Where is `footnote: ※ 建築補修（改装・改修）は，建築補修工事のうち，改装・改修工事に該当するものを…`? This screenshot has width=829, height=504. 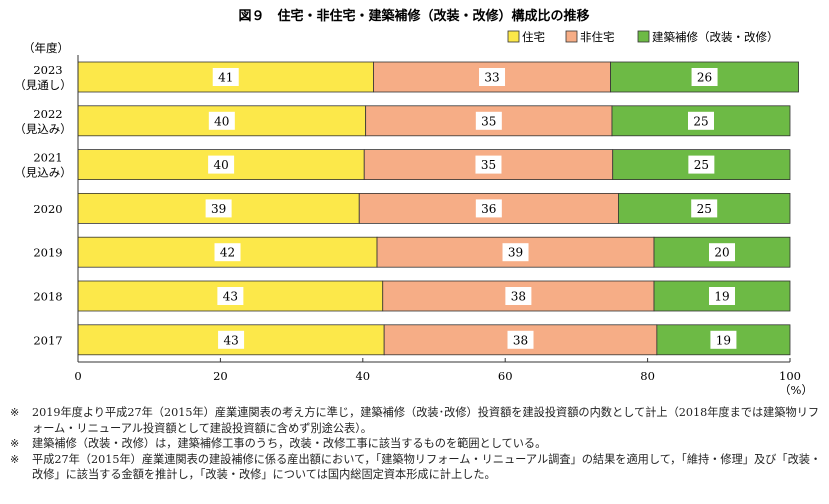 footnote: ※ 建築補修（改装・改修）は，建築補修工事のうち，改装・改修工事に該当するものを… is located at coordinates (416, 444).